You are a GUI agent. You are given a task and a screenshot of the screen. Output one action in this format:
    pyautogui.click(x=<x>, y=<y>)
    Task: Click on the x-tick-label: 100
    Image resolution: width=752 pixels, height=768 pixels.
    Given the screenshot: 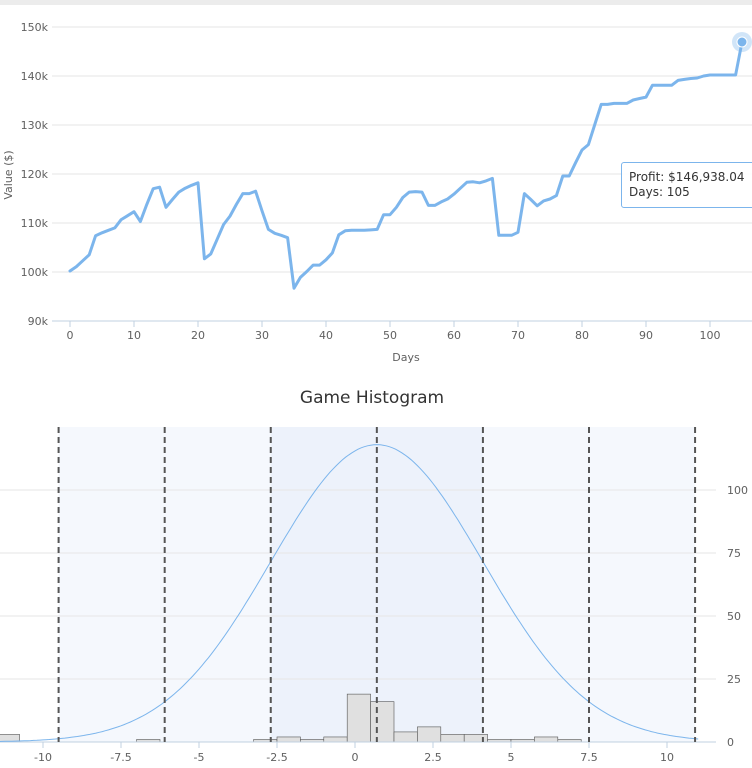 What is the action you would take?
    pyautogui.click(x=710, y=335)
    